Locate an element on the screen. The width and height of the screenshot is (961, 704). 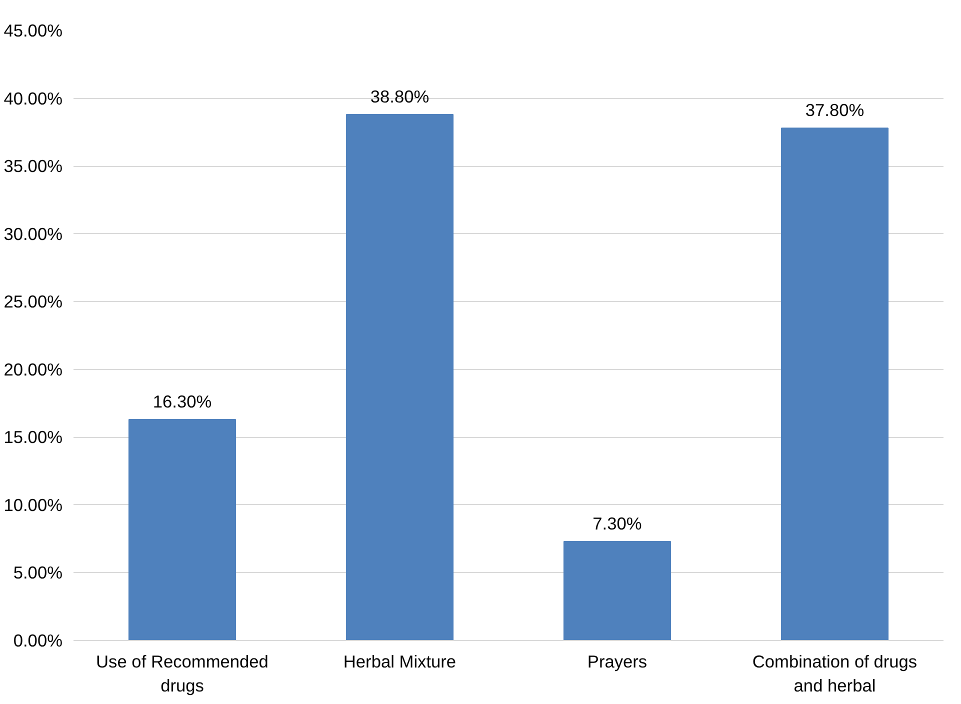
data-label: 16.30% is located at coordinates (182, 402).